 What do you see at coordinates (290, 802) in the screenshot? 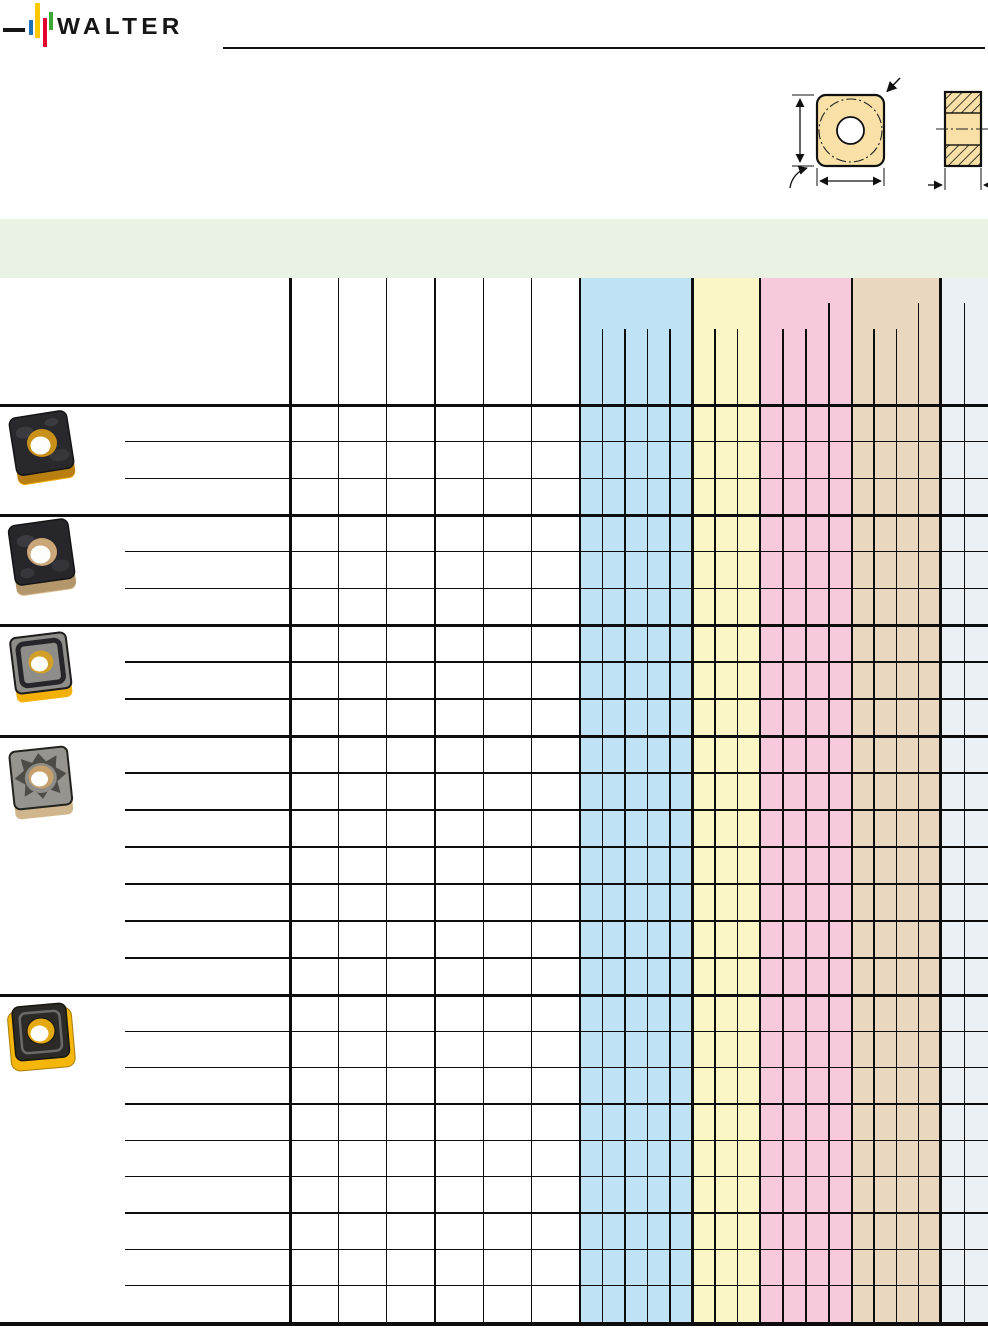
I see `description-column-border` at bounding box center [290, 802].